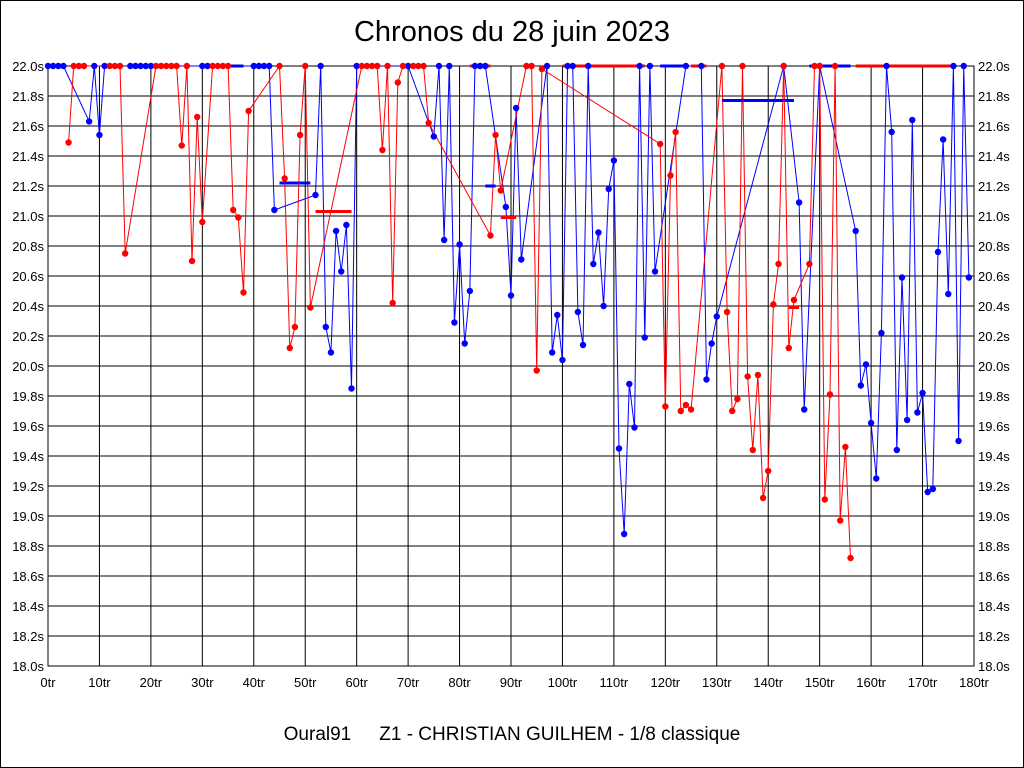  What do you see at coordinates (28, 216) in the screenshot?
I see `y-tick-label: 21.0s` at bounding box center [28, 216].